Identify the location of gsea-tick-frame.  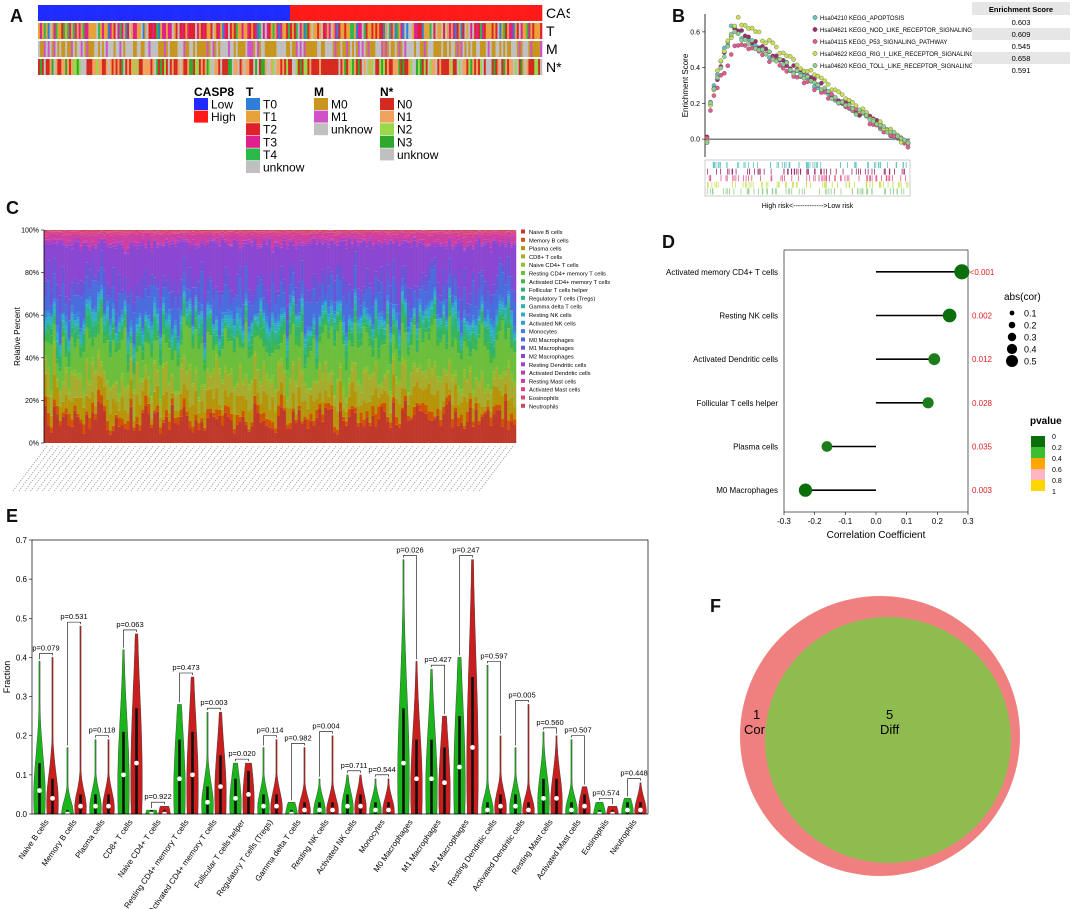
(807, 178).